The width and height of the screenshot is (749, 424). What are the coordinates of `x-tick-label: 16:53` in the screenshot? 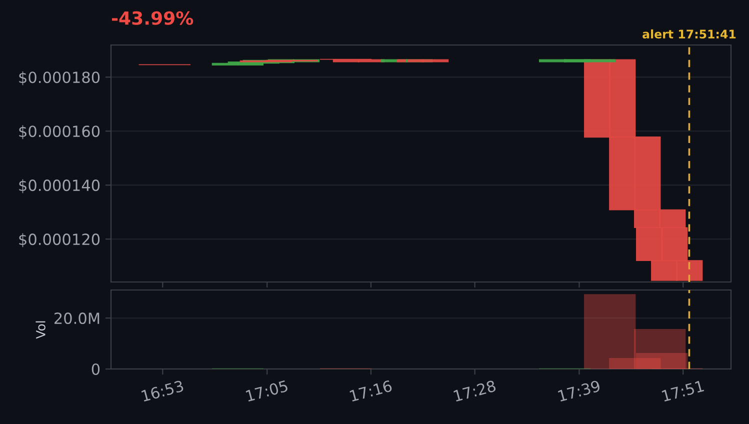 It's located at (162, 391).